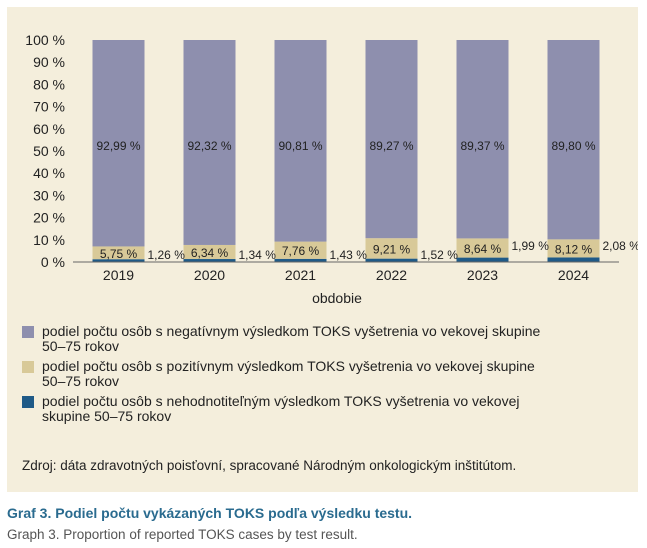  Describe the element at coordinates (28, 367) in the screenshot. I see `legend-swatch-positive` at that location.